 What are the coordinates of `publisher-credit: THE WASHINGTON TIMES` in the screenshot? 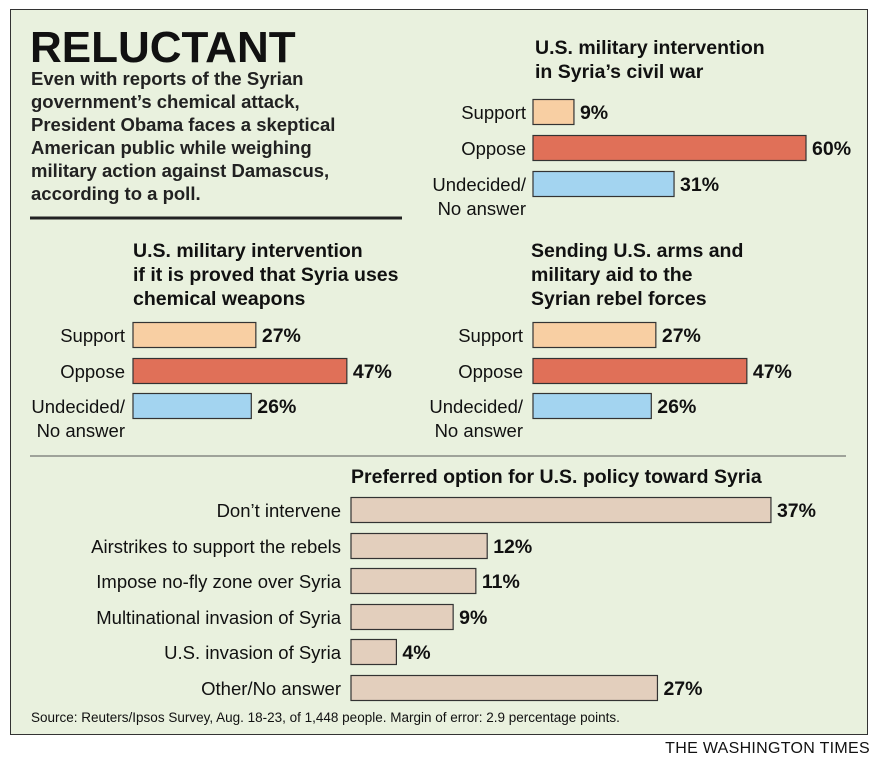 It's located at (767, 748).